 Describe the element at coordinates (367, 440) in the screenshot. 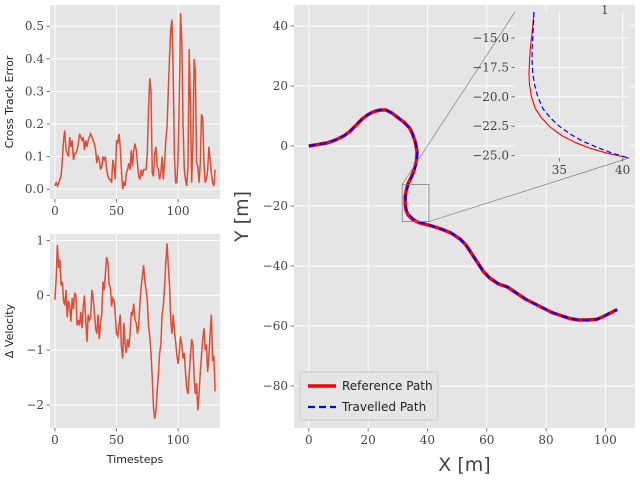

I see `x-tick-label: 20` at that location.